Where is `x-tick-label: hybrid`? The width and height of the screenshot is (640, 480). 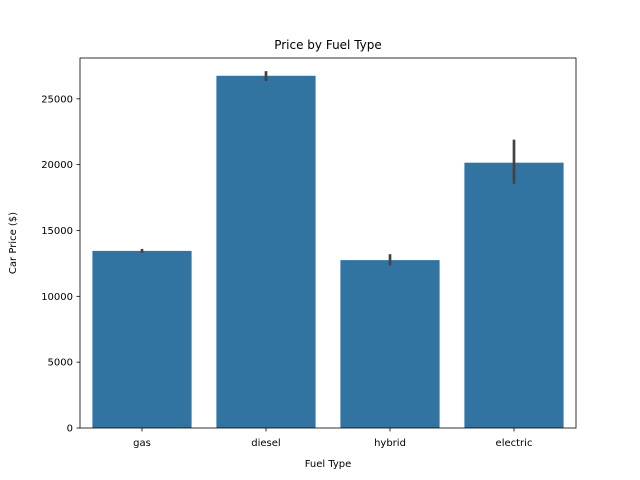 x-tick-label: hybrid is located at coordinates (390, 443).